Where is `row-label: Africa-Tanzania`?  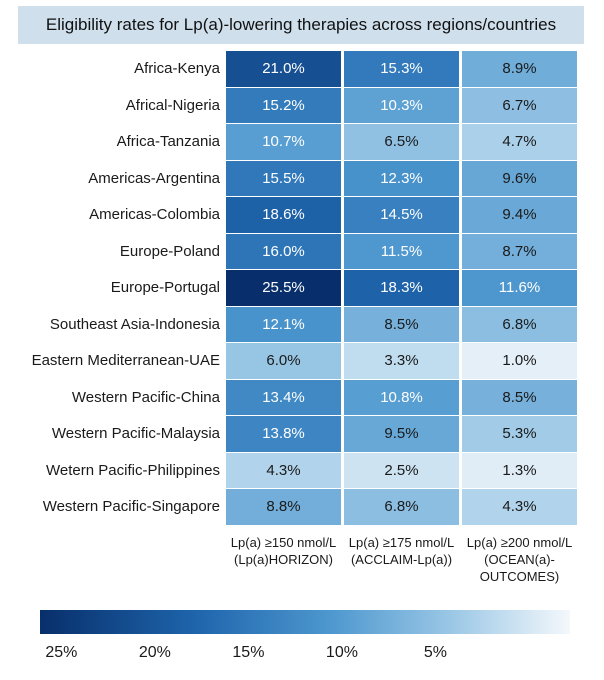 row-label: Africa-Tanzania is located at coordinates (168, 141).